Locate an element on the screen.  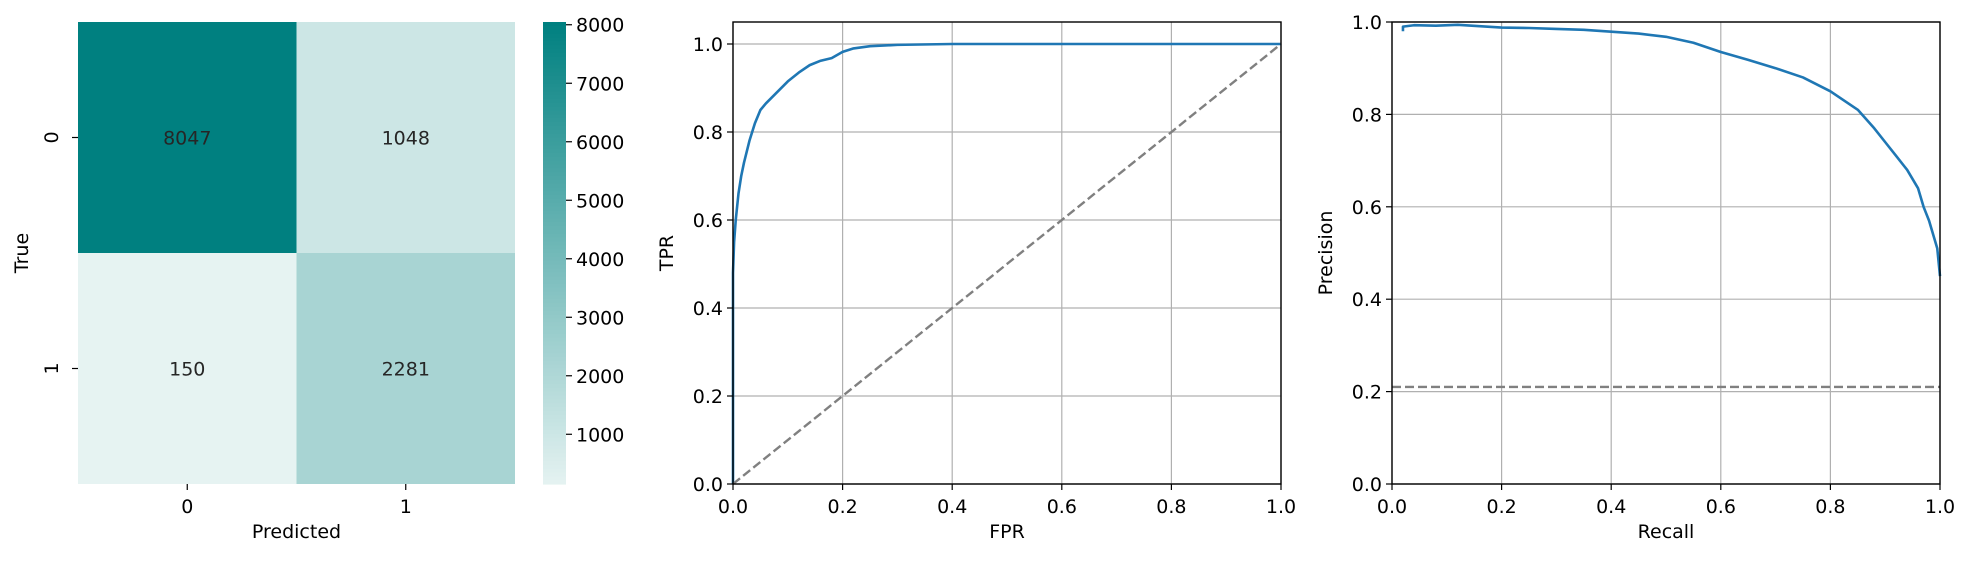
x-axis-label: Predicted is located at coordinates (296, 532).